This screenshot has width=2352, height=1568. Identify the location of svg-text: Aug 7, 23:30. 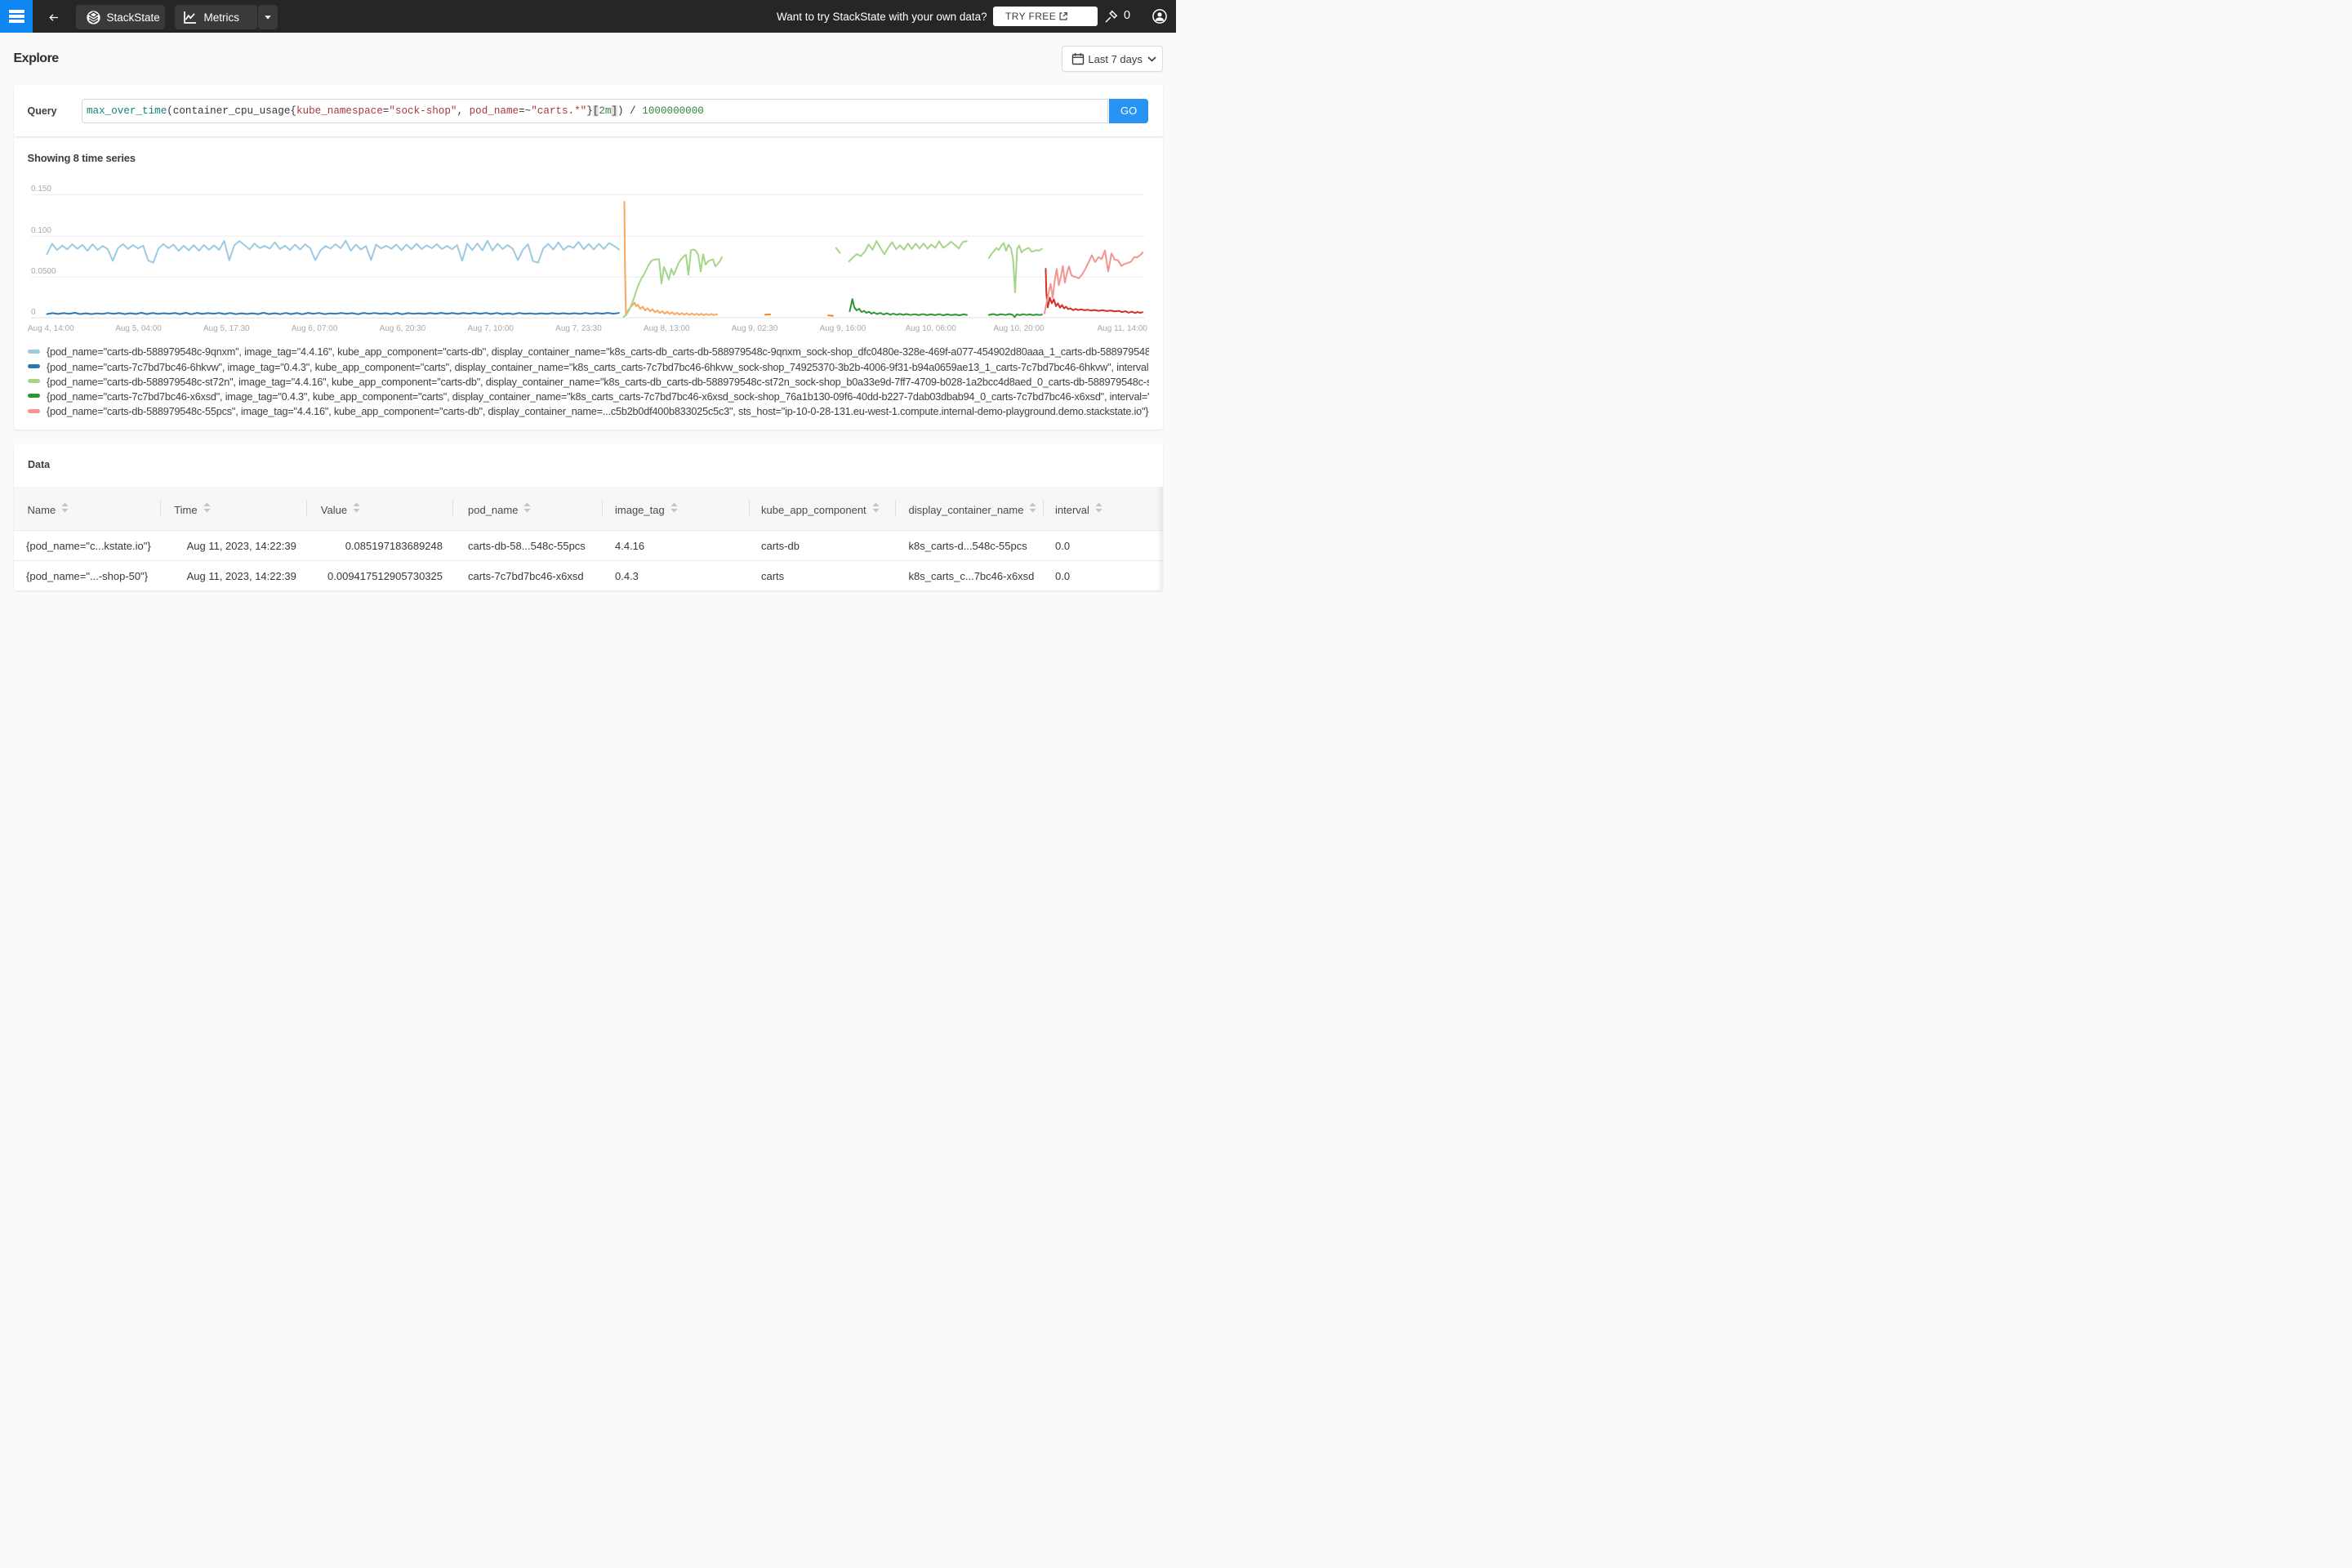
(578, 327).